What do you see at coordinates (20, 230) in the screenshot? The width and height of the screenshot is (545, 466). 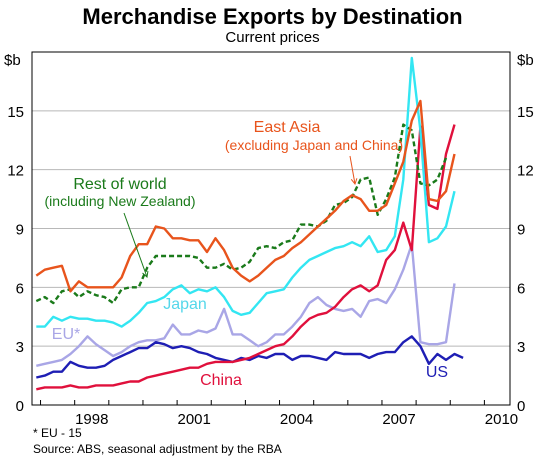 I see `y-tick-label-left: 9` at bounding box center [20, 230].